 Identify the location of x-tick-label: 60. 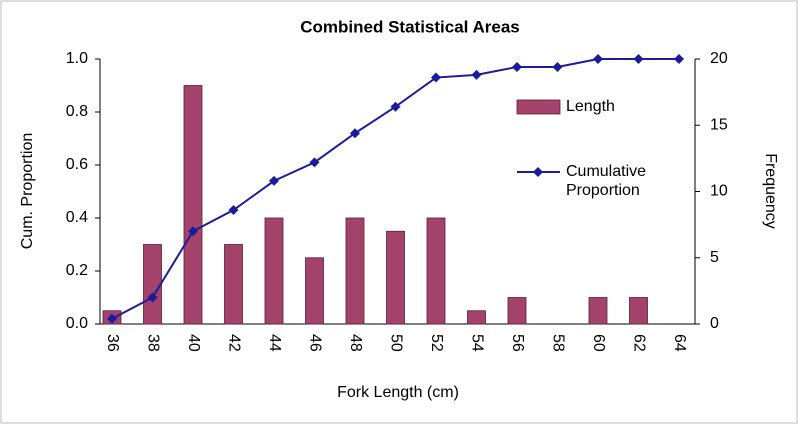
(598, 343).